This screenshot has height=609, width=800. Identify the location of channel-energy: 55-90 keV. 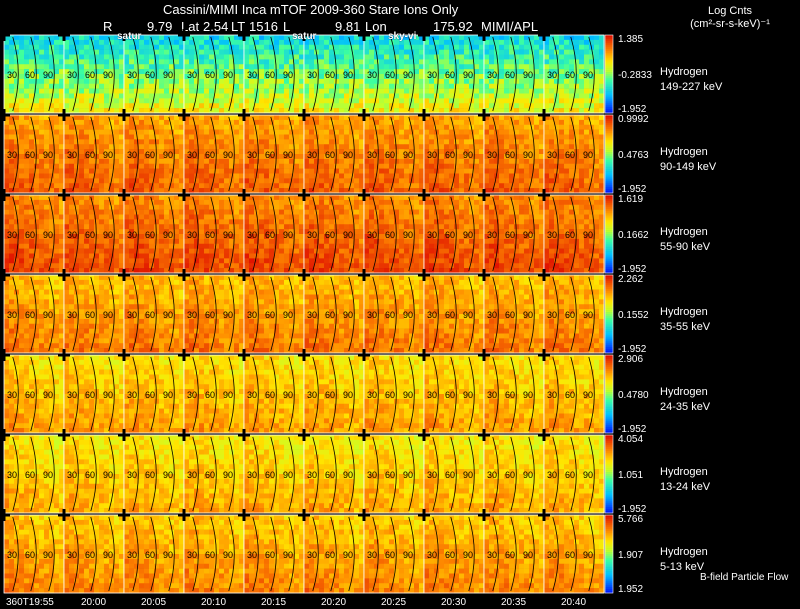
(685, 247).